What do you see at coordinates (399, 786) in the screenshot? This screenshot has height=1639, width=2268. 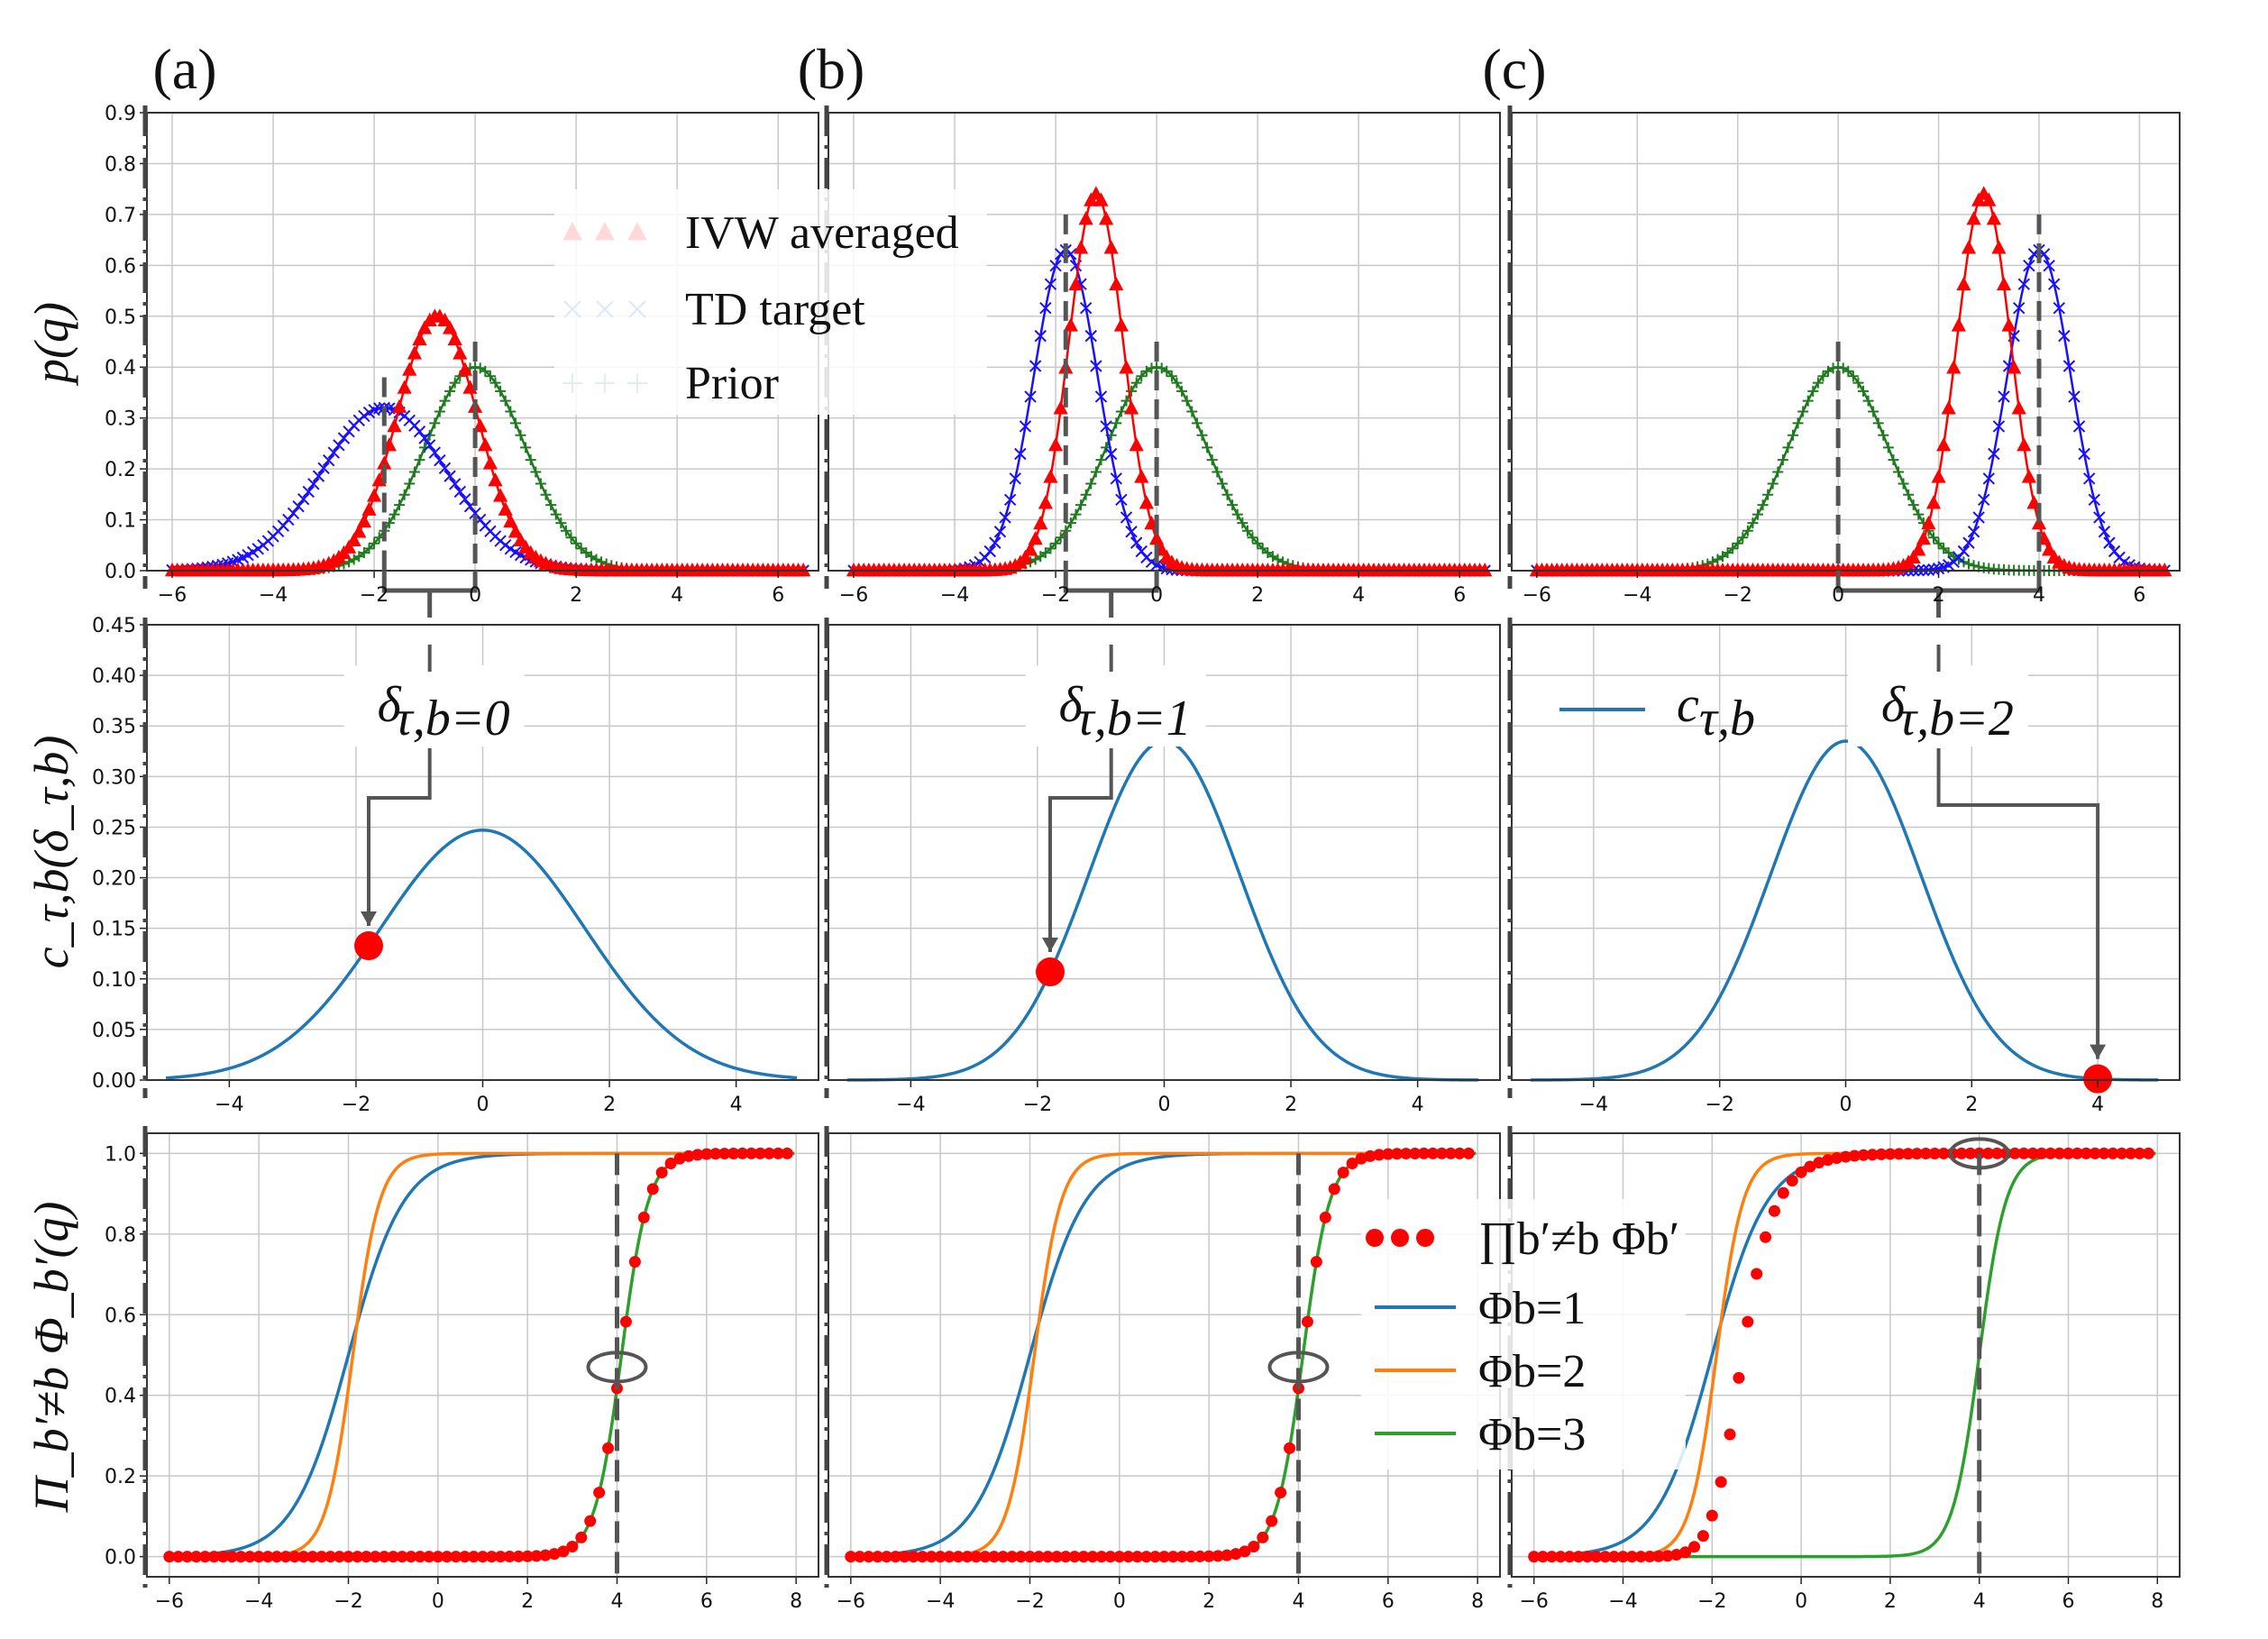 I see `delta-arrow` at bounding box center [399, 786].